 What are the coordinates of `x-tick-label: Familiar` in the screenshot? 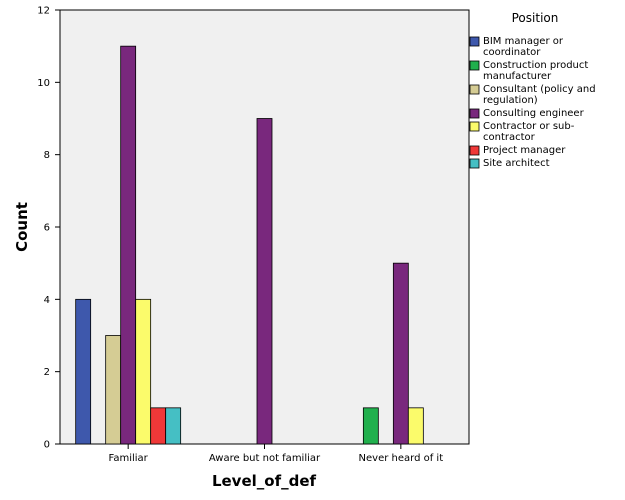 It's located at (129, 458).